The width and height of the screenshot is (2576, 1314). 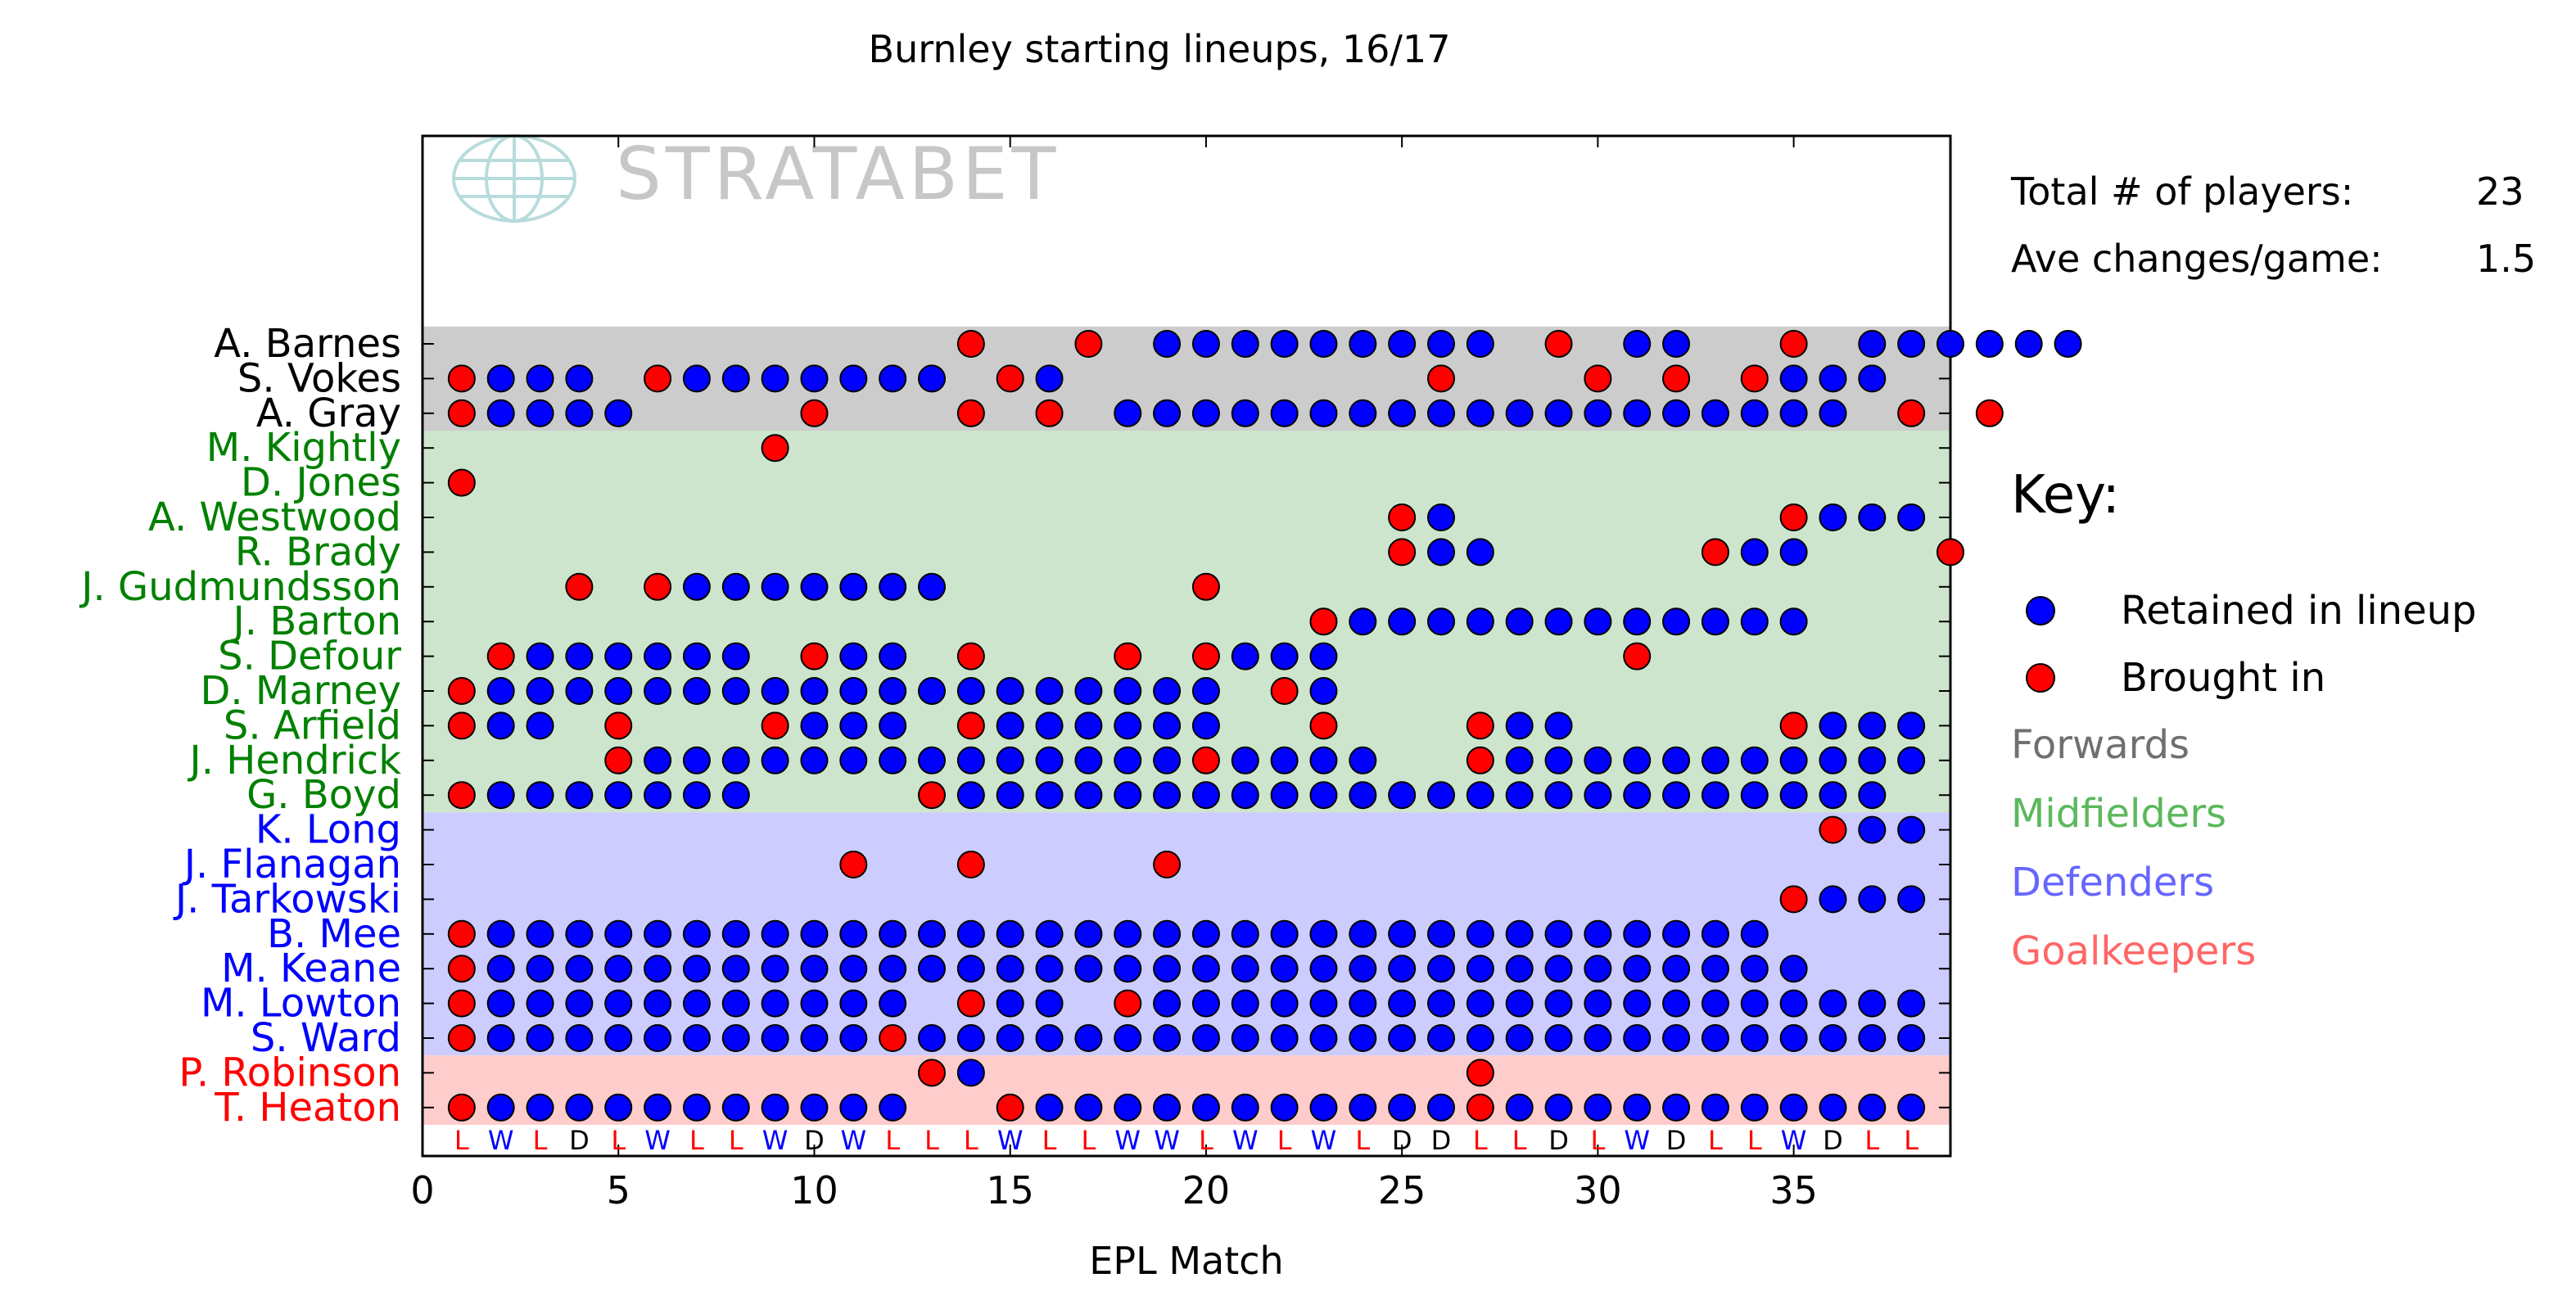 I want to click on player-label: S. Arfield, so click(x=312, y=725).